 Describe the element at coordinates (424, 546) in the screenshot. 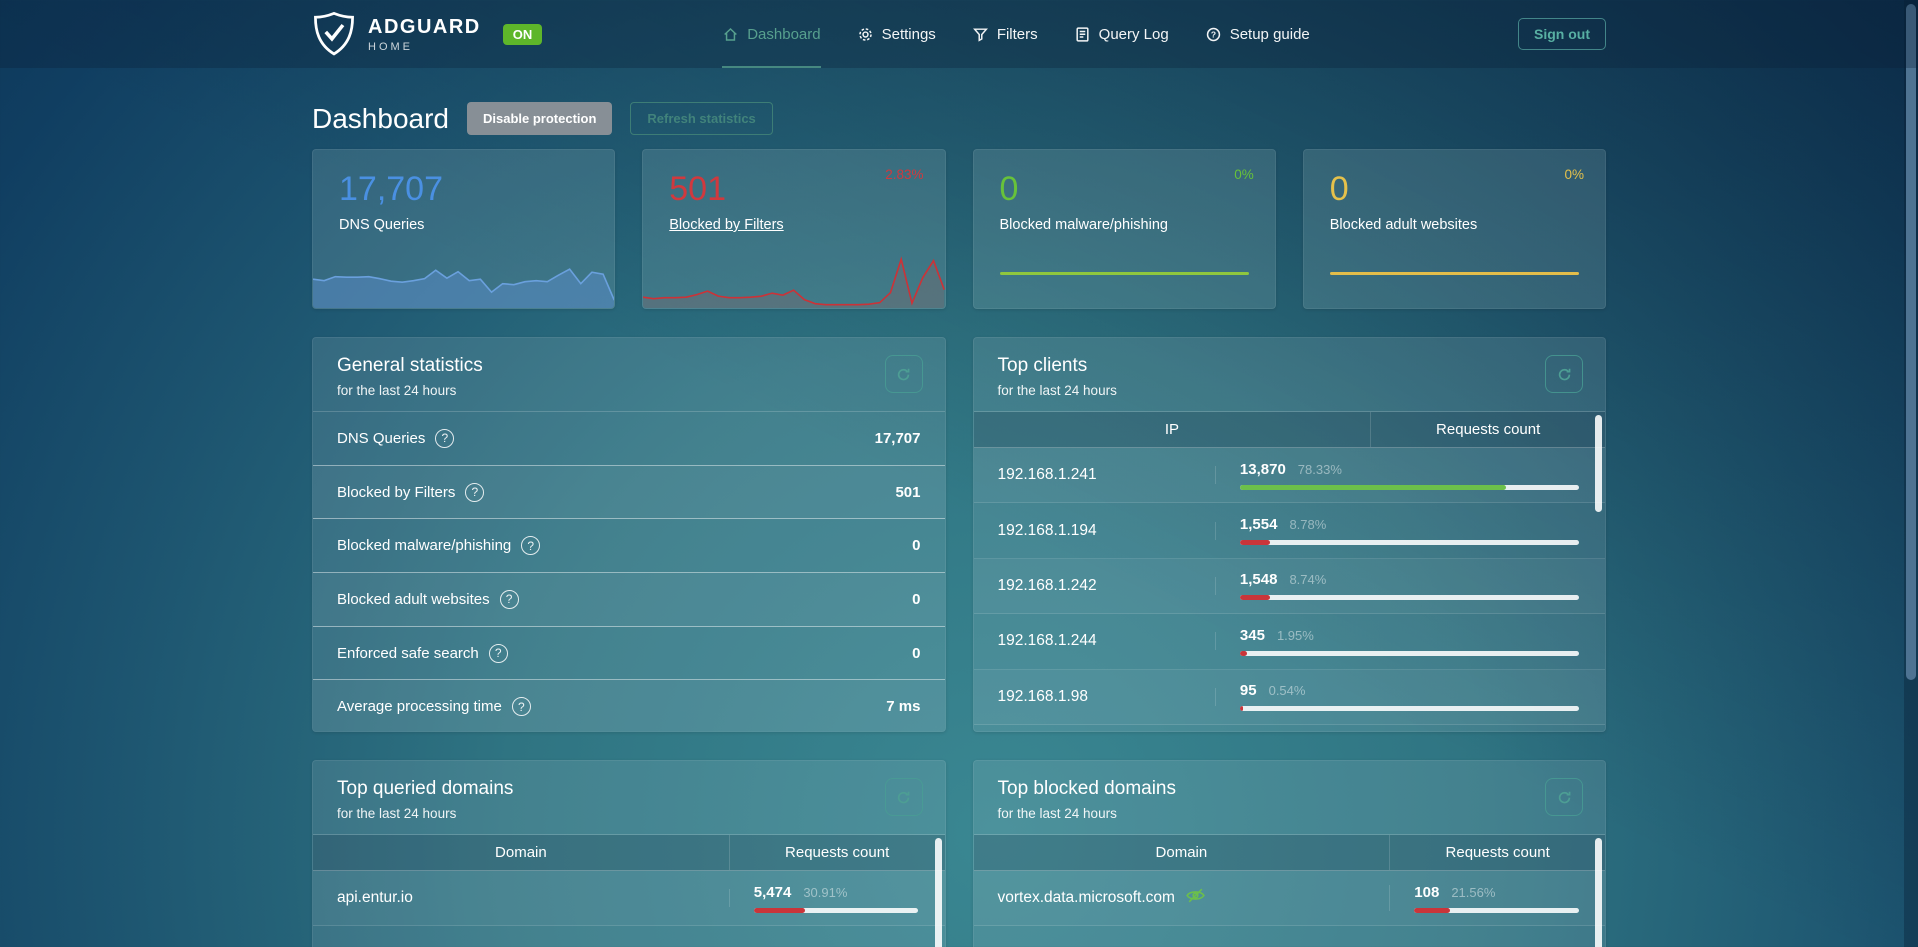

I see `stat-row-label: Blocked malware/phishing` at that location.